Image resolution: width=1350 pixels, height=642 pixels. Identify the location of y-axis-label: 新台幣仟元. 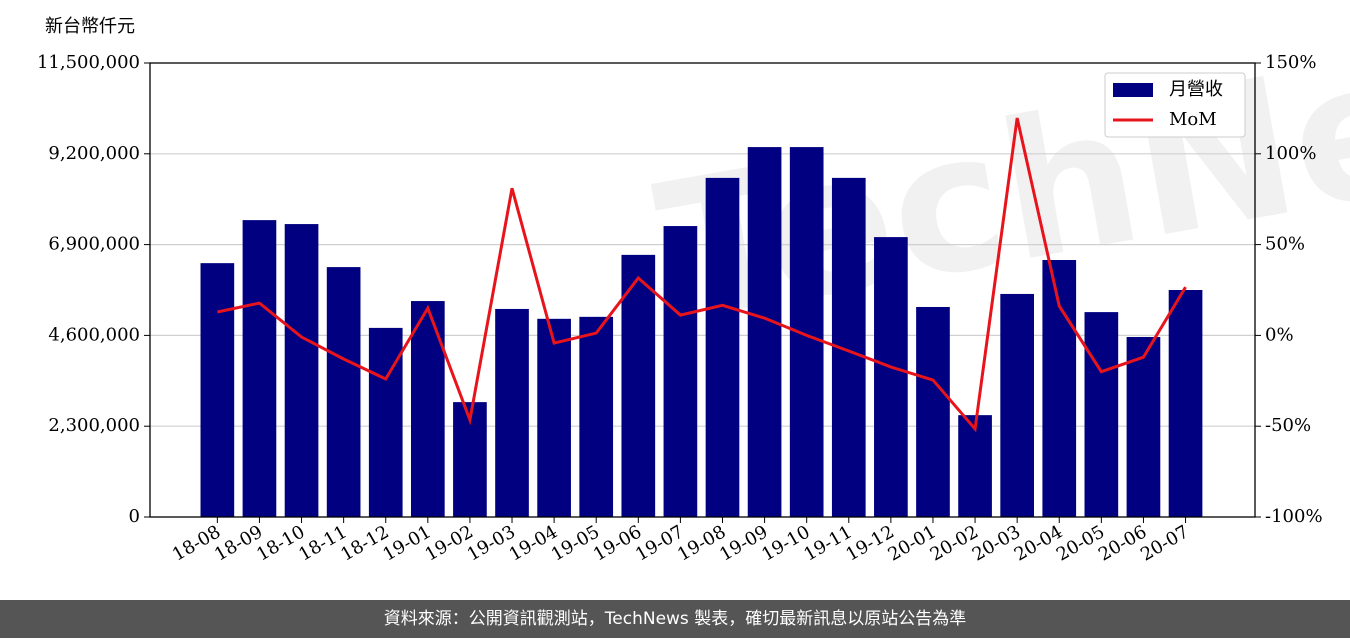
(90, 26).